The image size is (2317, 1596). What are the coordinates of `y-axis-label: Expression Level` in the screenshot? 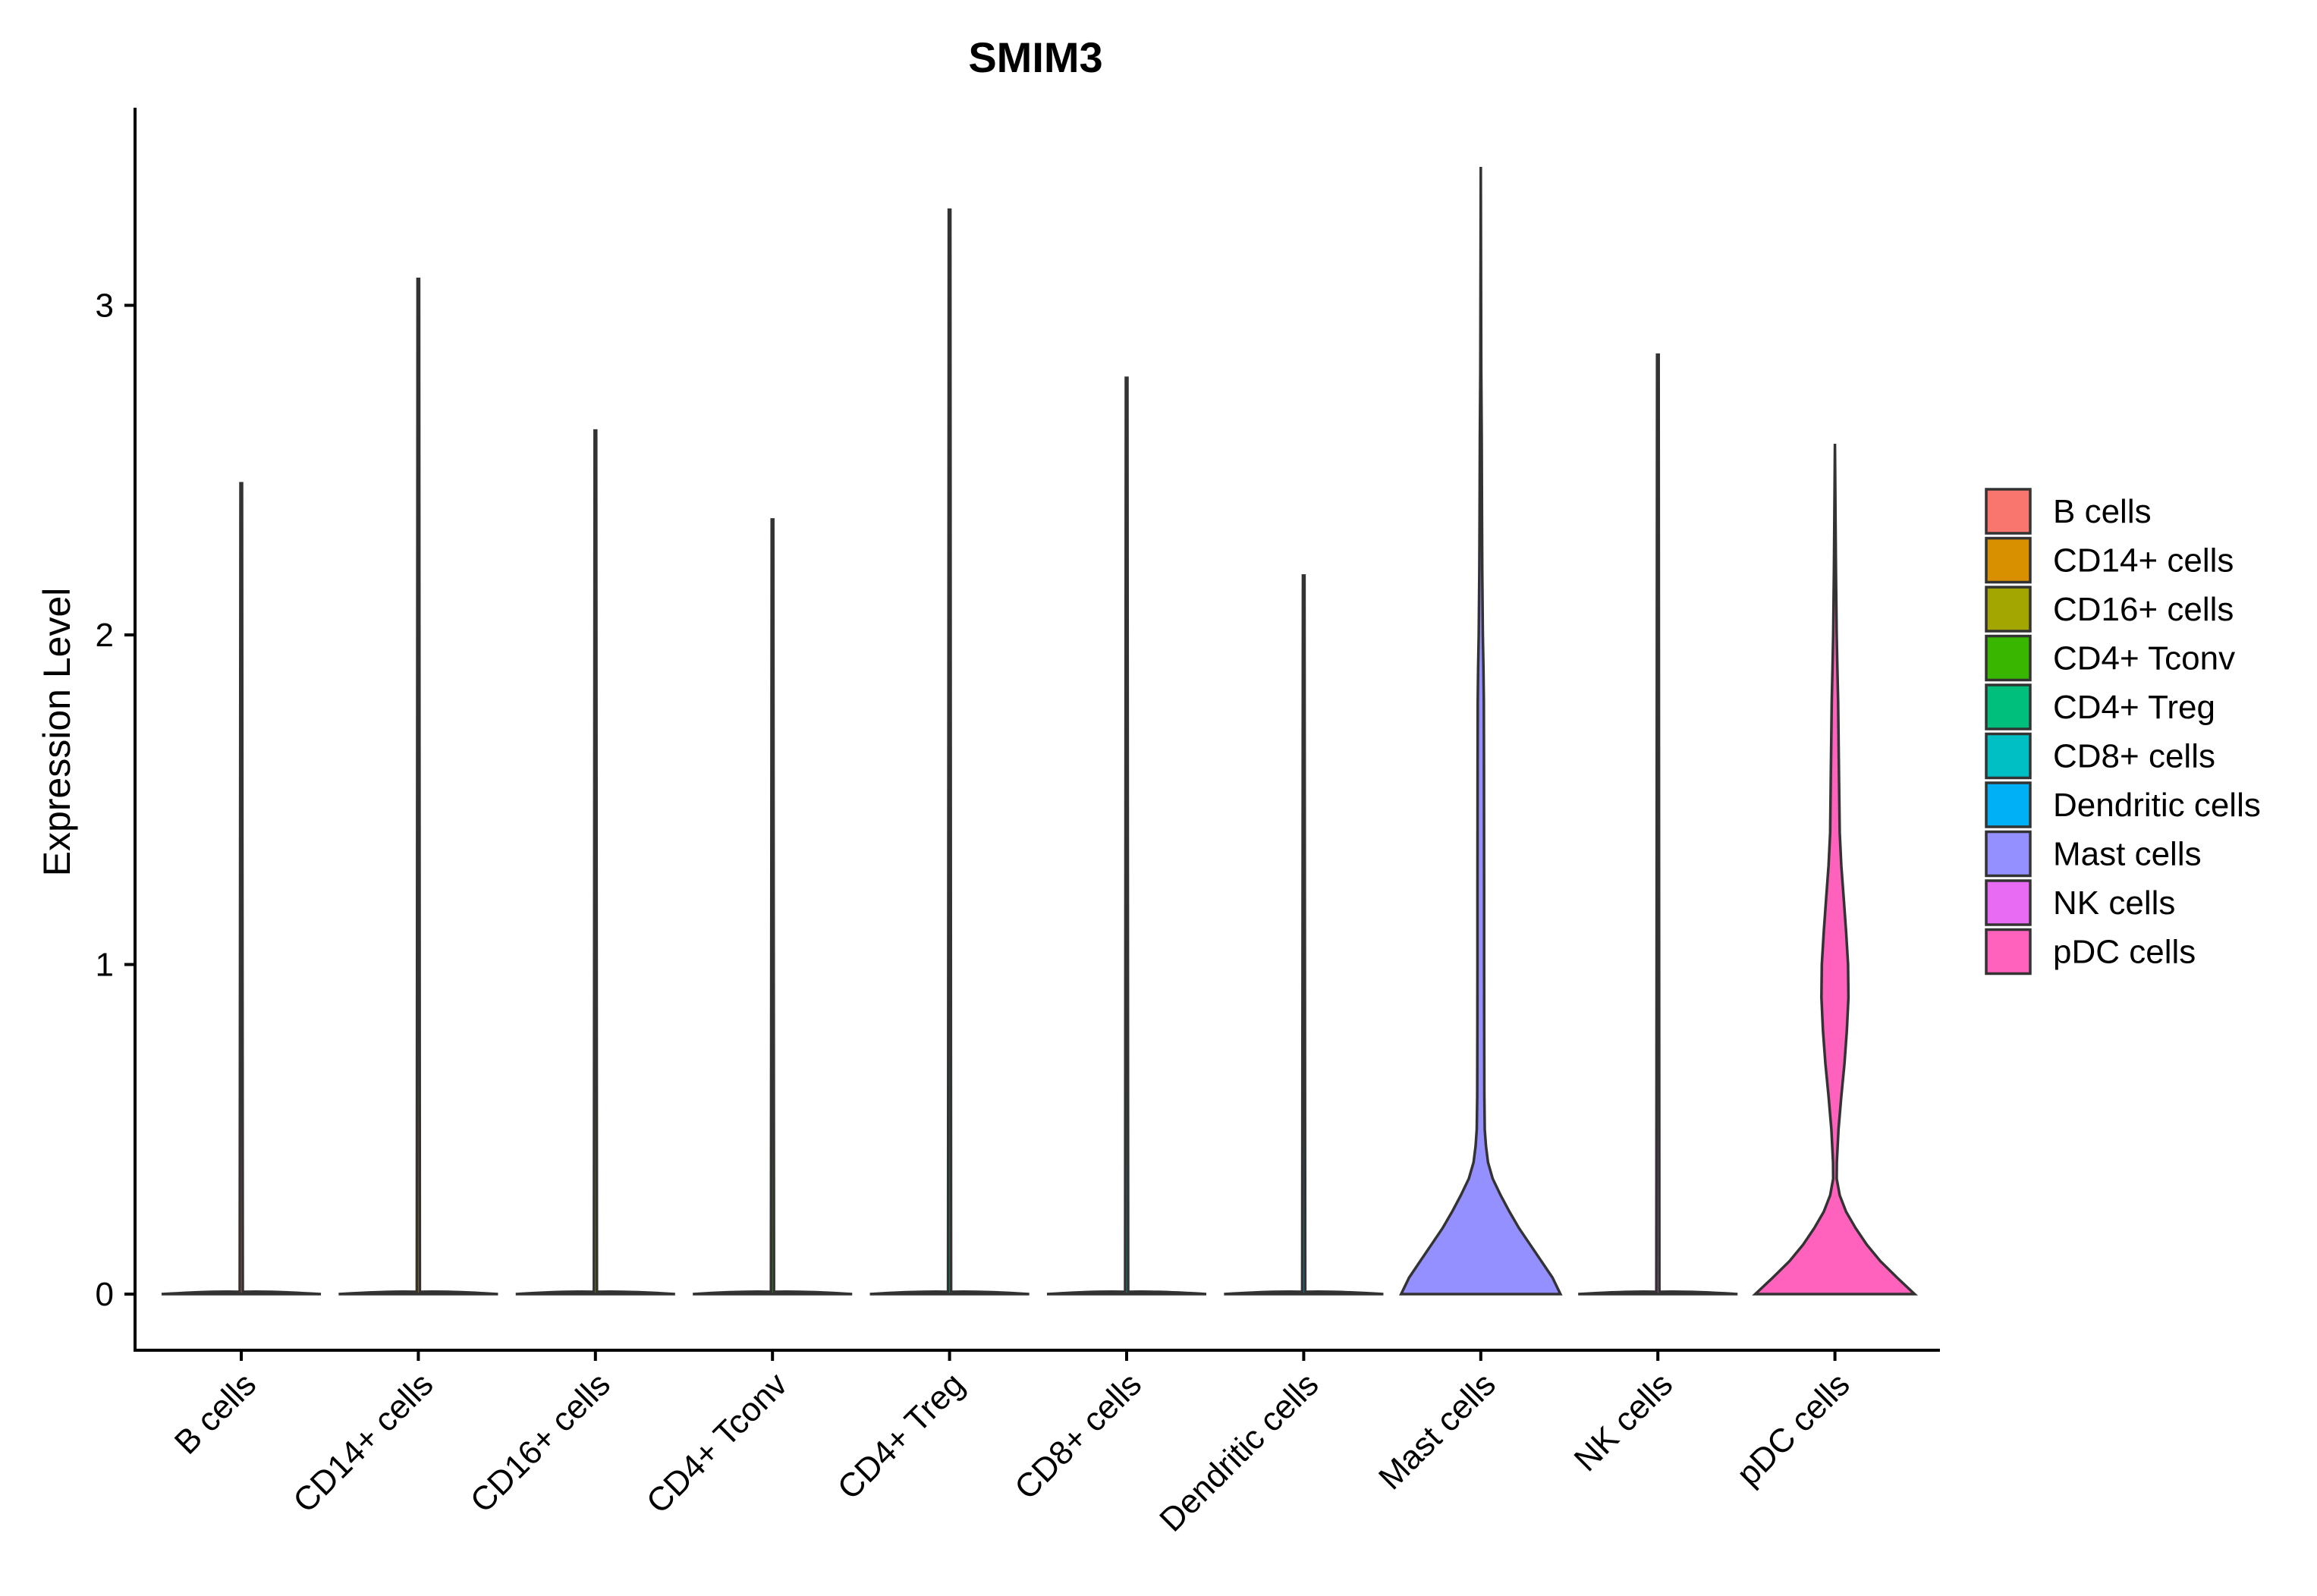 It's located at (57, 732).